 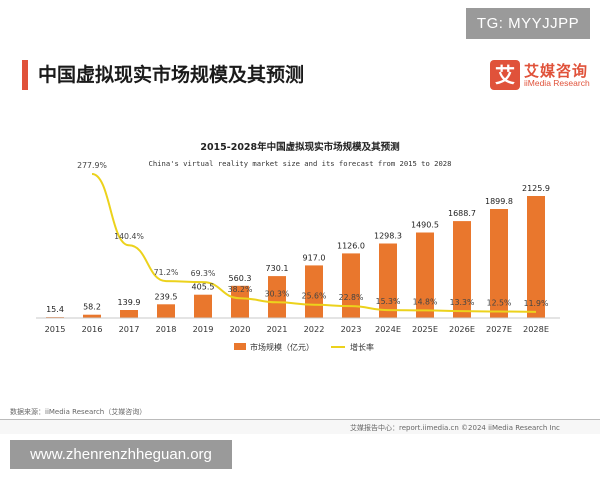 I want to click on bar-value-label: 1298.3, so click(x=388, y=236).